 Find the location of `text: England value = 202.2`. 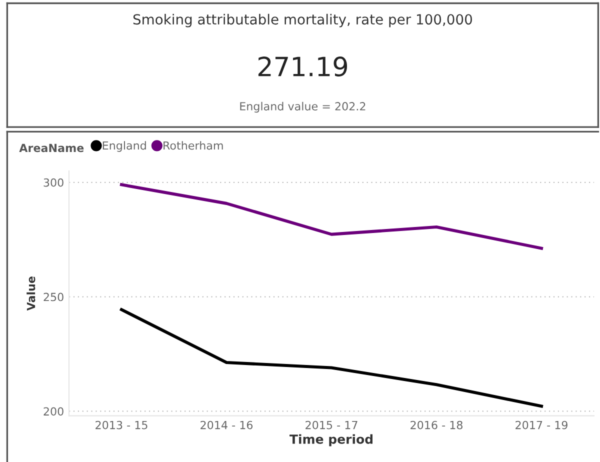

text: England value = 202.2 is located at coordinates (303, 107).